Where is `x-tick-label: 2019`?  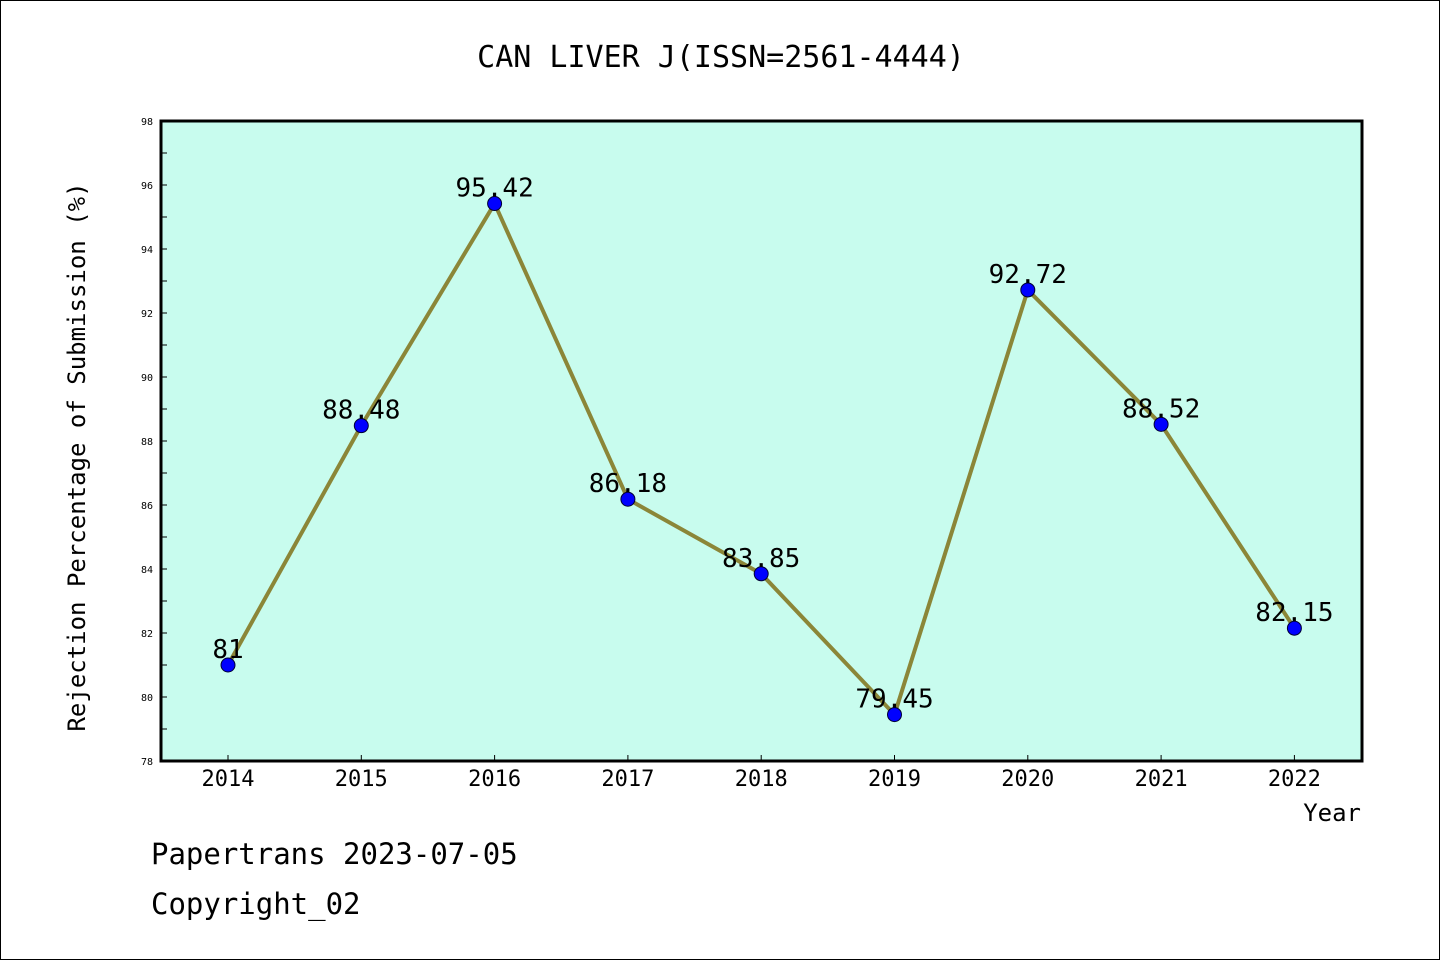 x-tick-label: 2019 is located at coordinates (894, 779).